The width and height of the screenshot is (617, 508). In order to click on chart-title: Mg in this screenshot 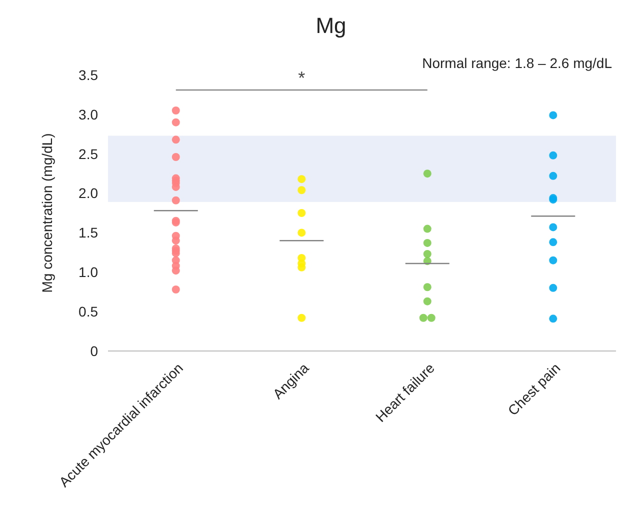, I will do `click(331, 25)`.